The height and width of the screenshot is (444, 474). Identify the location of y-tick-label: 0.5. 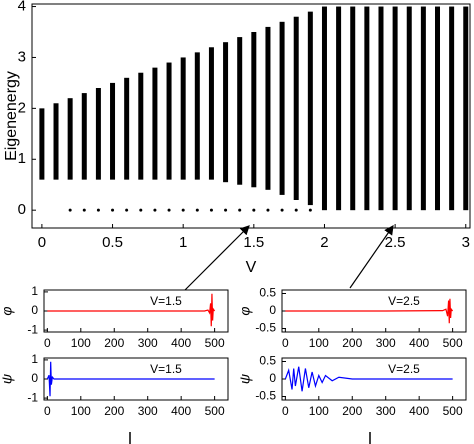
(267, 361).